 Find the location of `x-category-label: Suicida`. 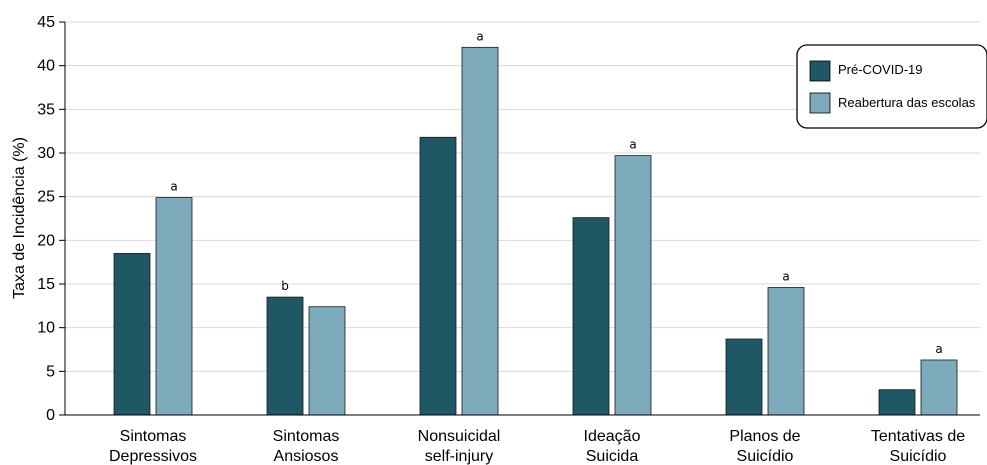

x-category-label: Suicida is located at coordinates (612, 456).